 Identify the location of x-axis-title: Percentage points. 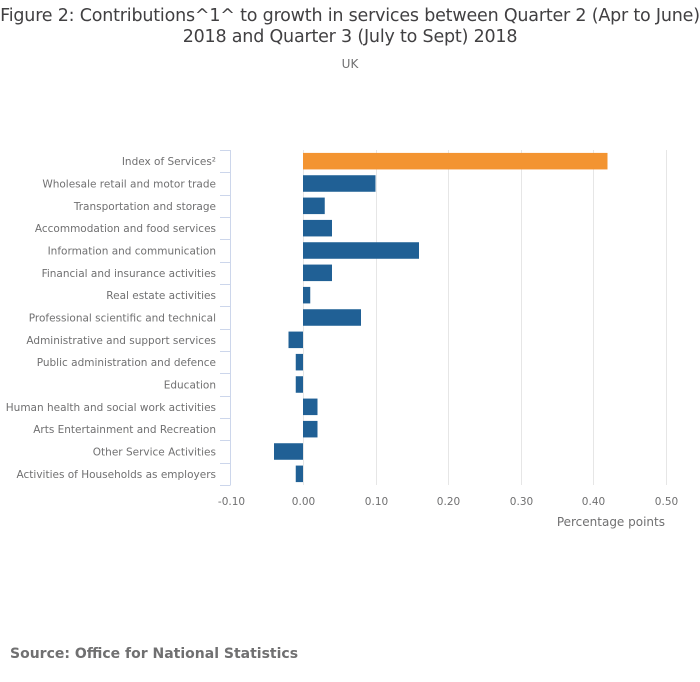
(611, 522).